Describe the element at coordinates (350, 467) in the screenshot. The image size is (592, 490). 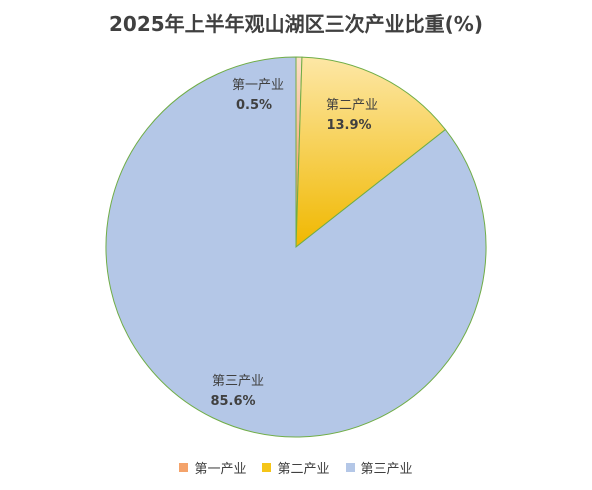
I see `legend-swatch-tertiary` at that location.